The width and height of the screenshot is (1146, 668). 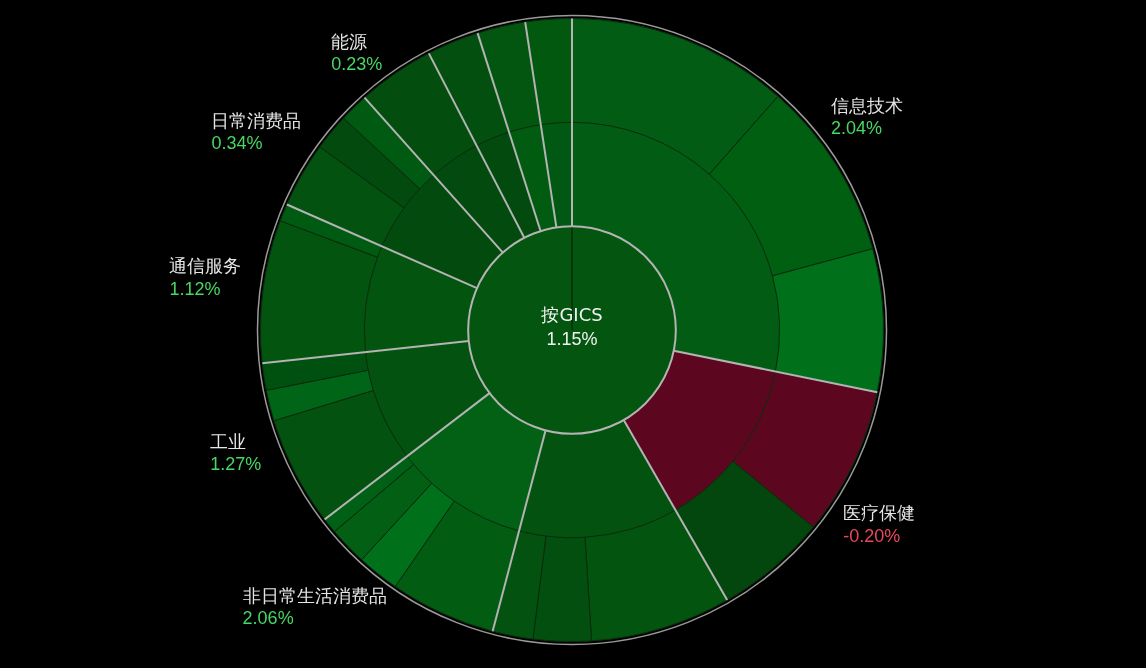 What do you see at coordinates (256, 121) in the screenshot?
I see `slice-label: 日常消费品` at bounding box center [256, 121].